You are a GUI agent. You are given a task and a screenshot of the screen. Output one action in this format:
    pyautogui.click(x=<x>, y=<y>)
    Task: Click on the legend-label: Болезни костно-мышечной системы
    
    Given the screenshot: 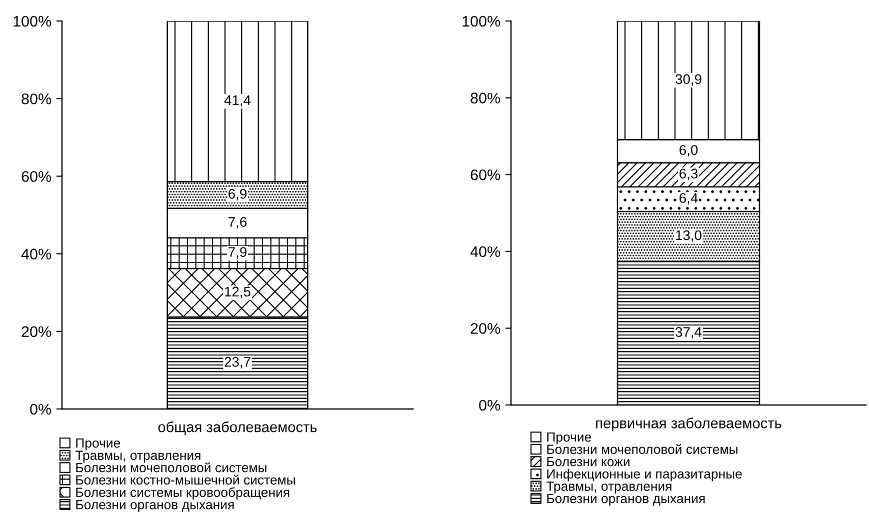 What is the action you would take?
    pyautogui.click(x=185, y=479)
    